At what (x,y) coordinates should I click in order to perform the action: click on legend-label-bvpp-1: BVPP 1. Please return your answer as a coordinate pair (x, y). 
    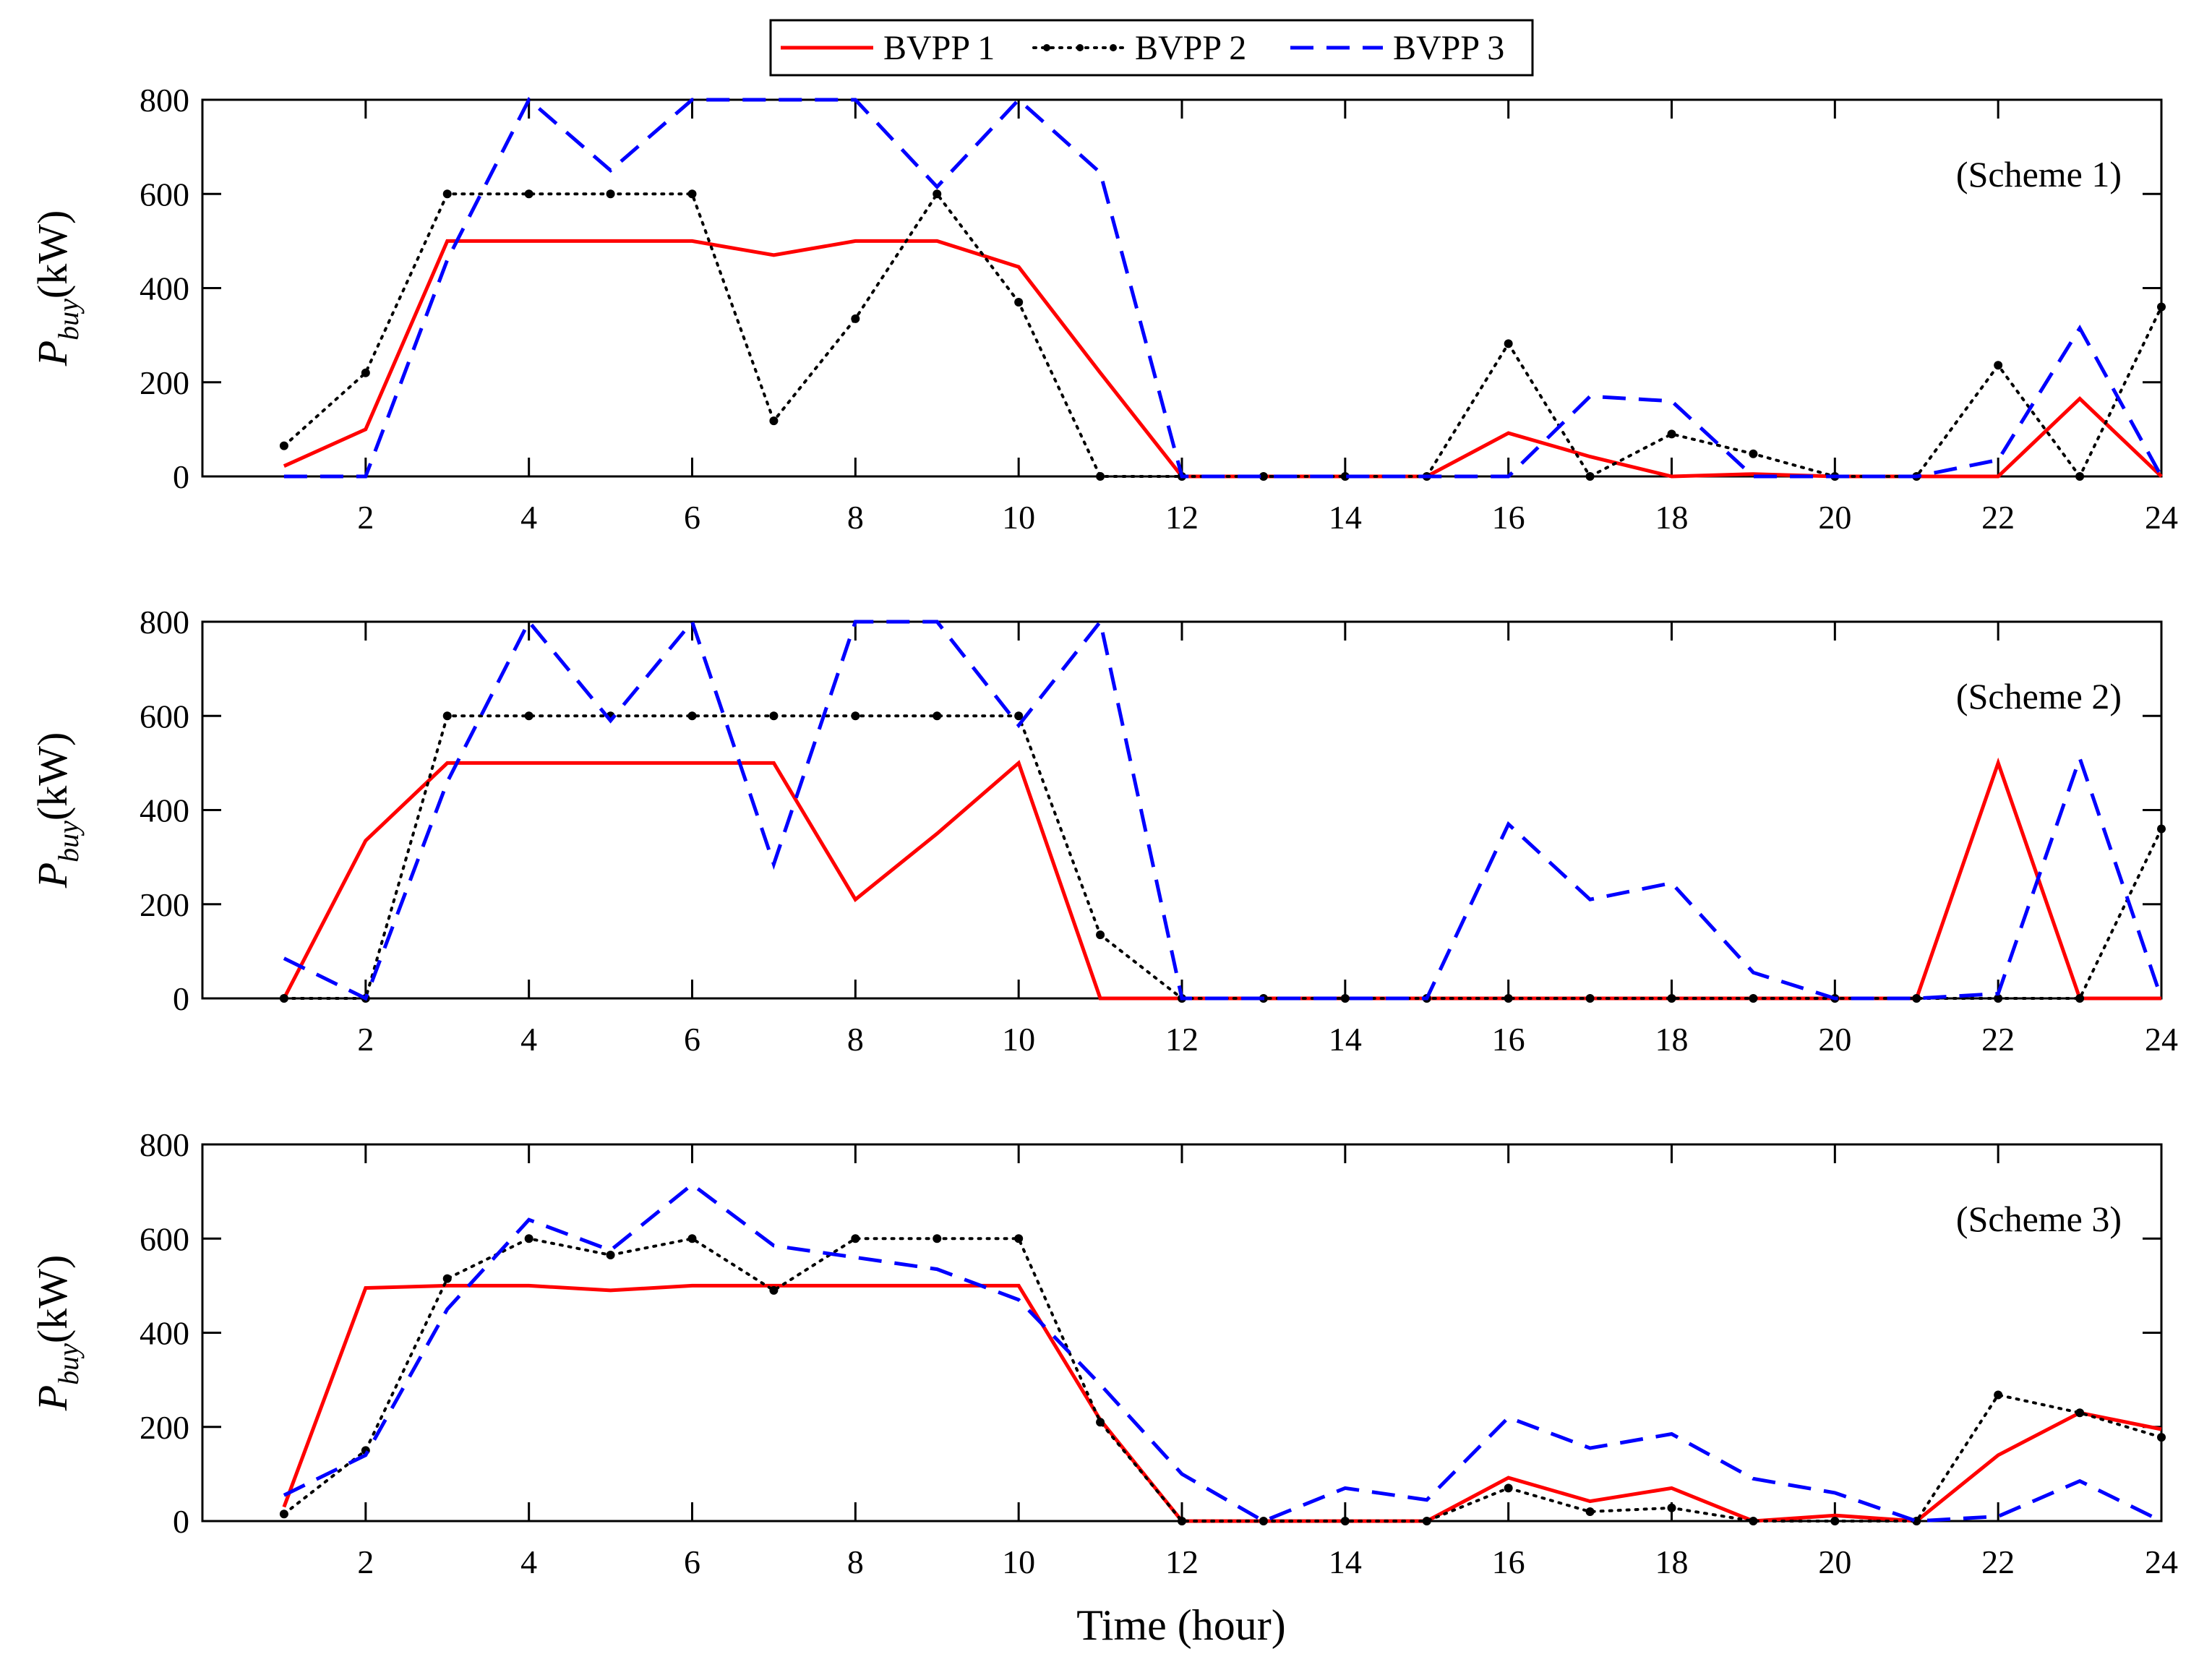
    Looking at the image, I should click on (939, 48).